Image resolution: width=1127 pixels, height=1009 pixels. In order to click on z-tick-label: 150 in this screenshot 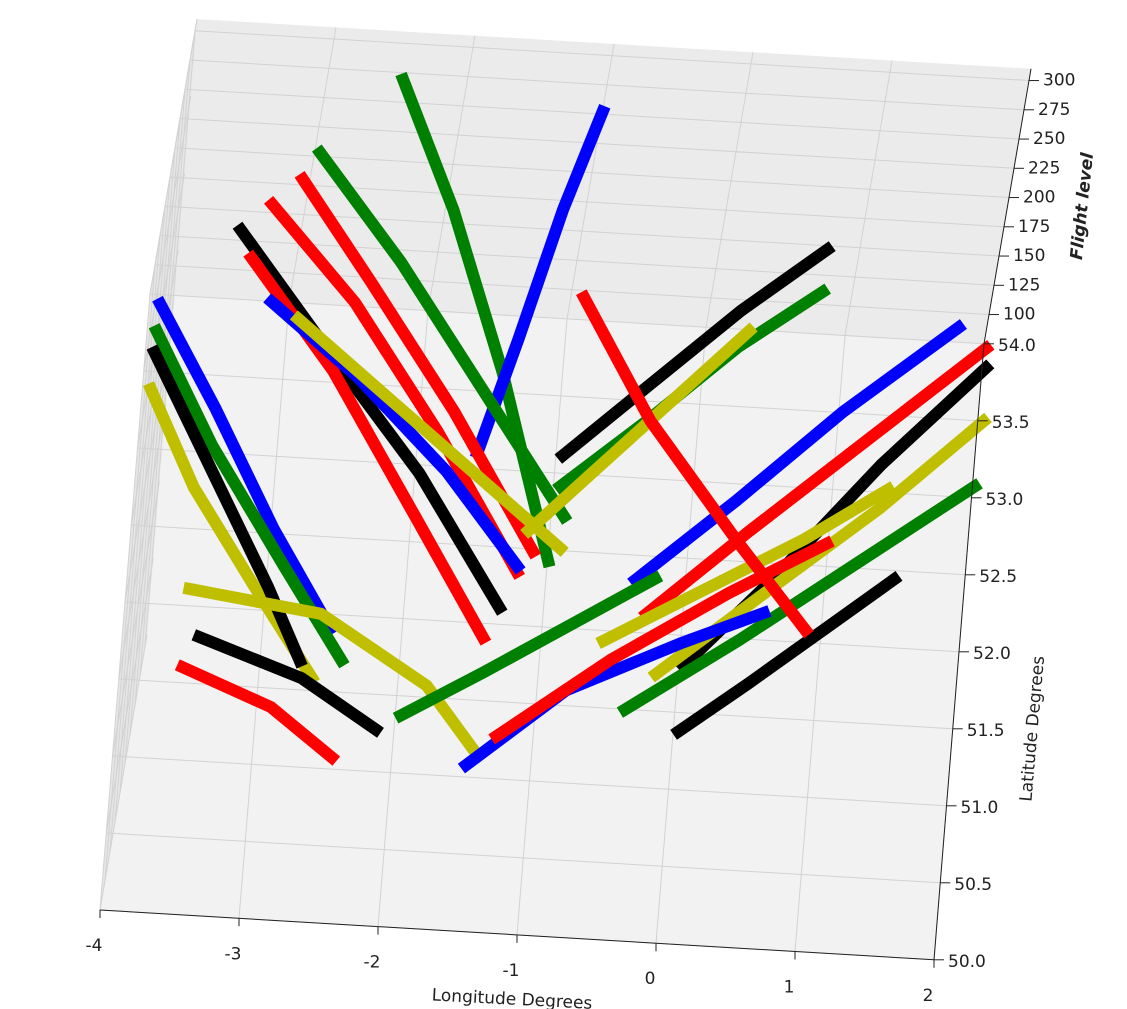, I will do `click(1029, 256)`.